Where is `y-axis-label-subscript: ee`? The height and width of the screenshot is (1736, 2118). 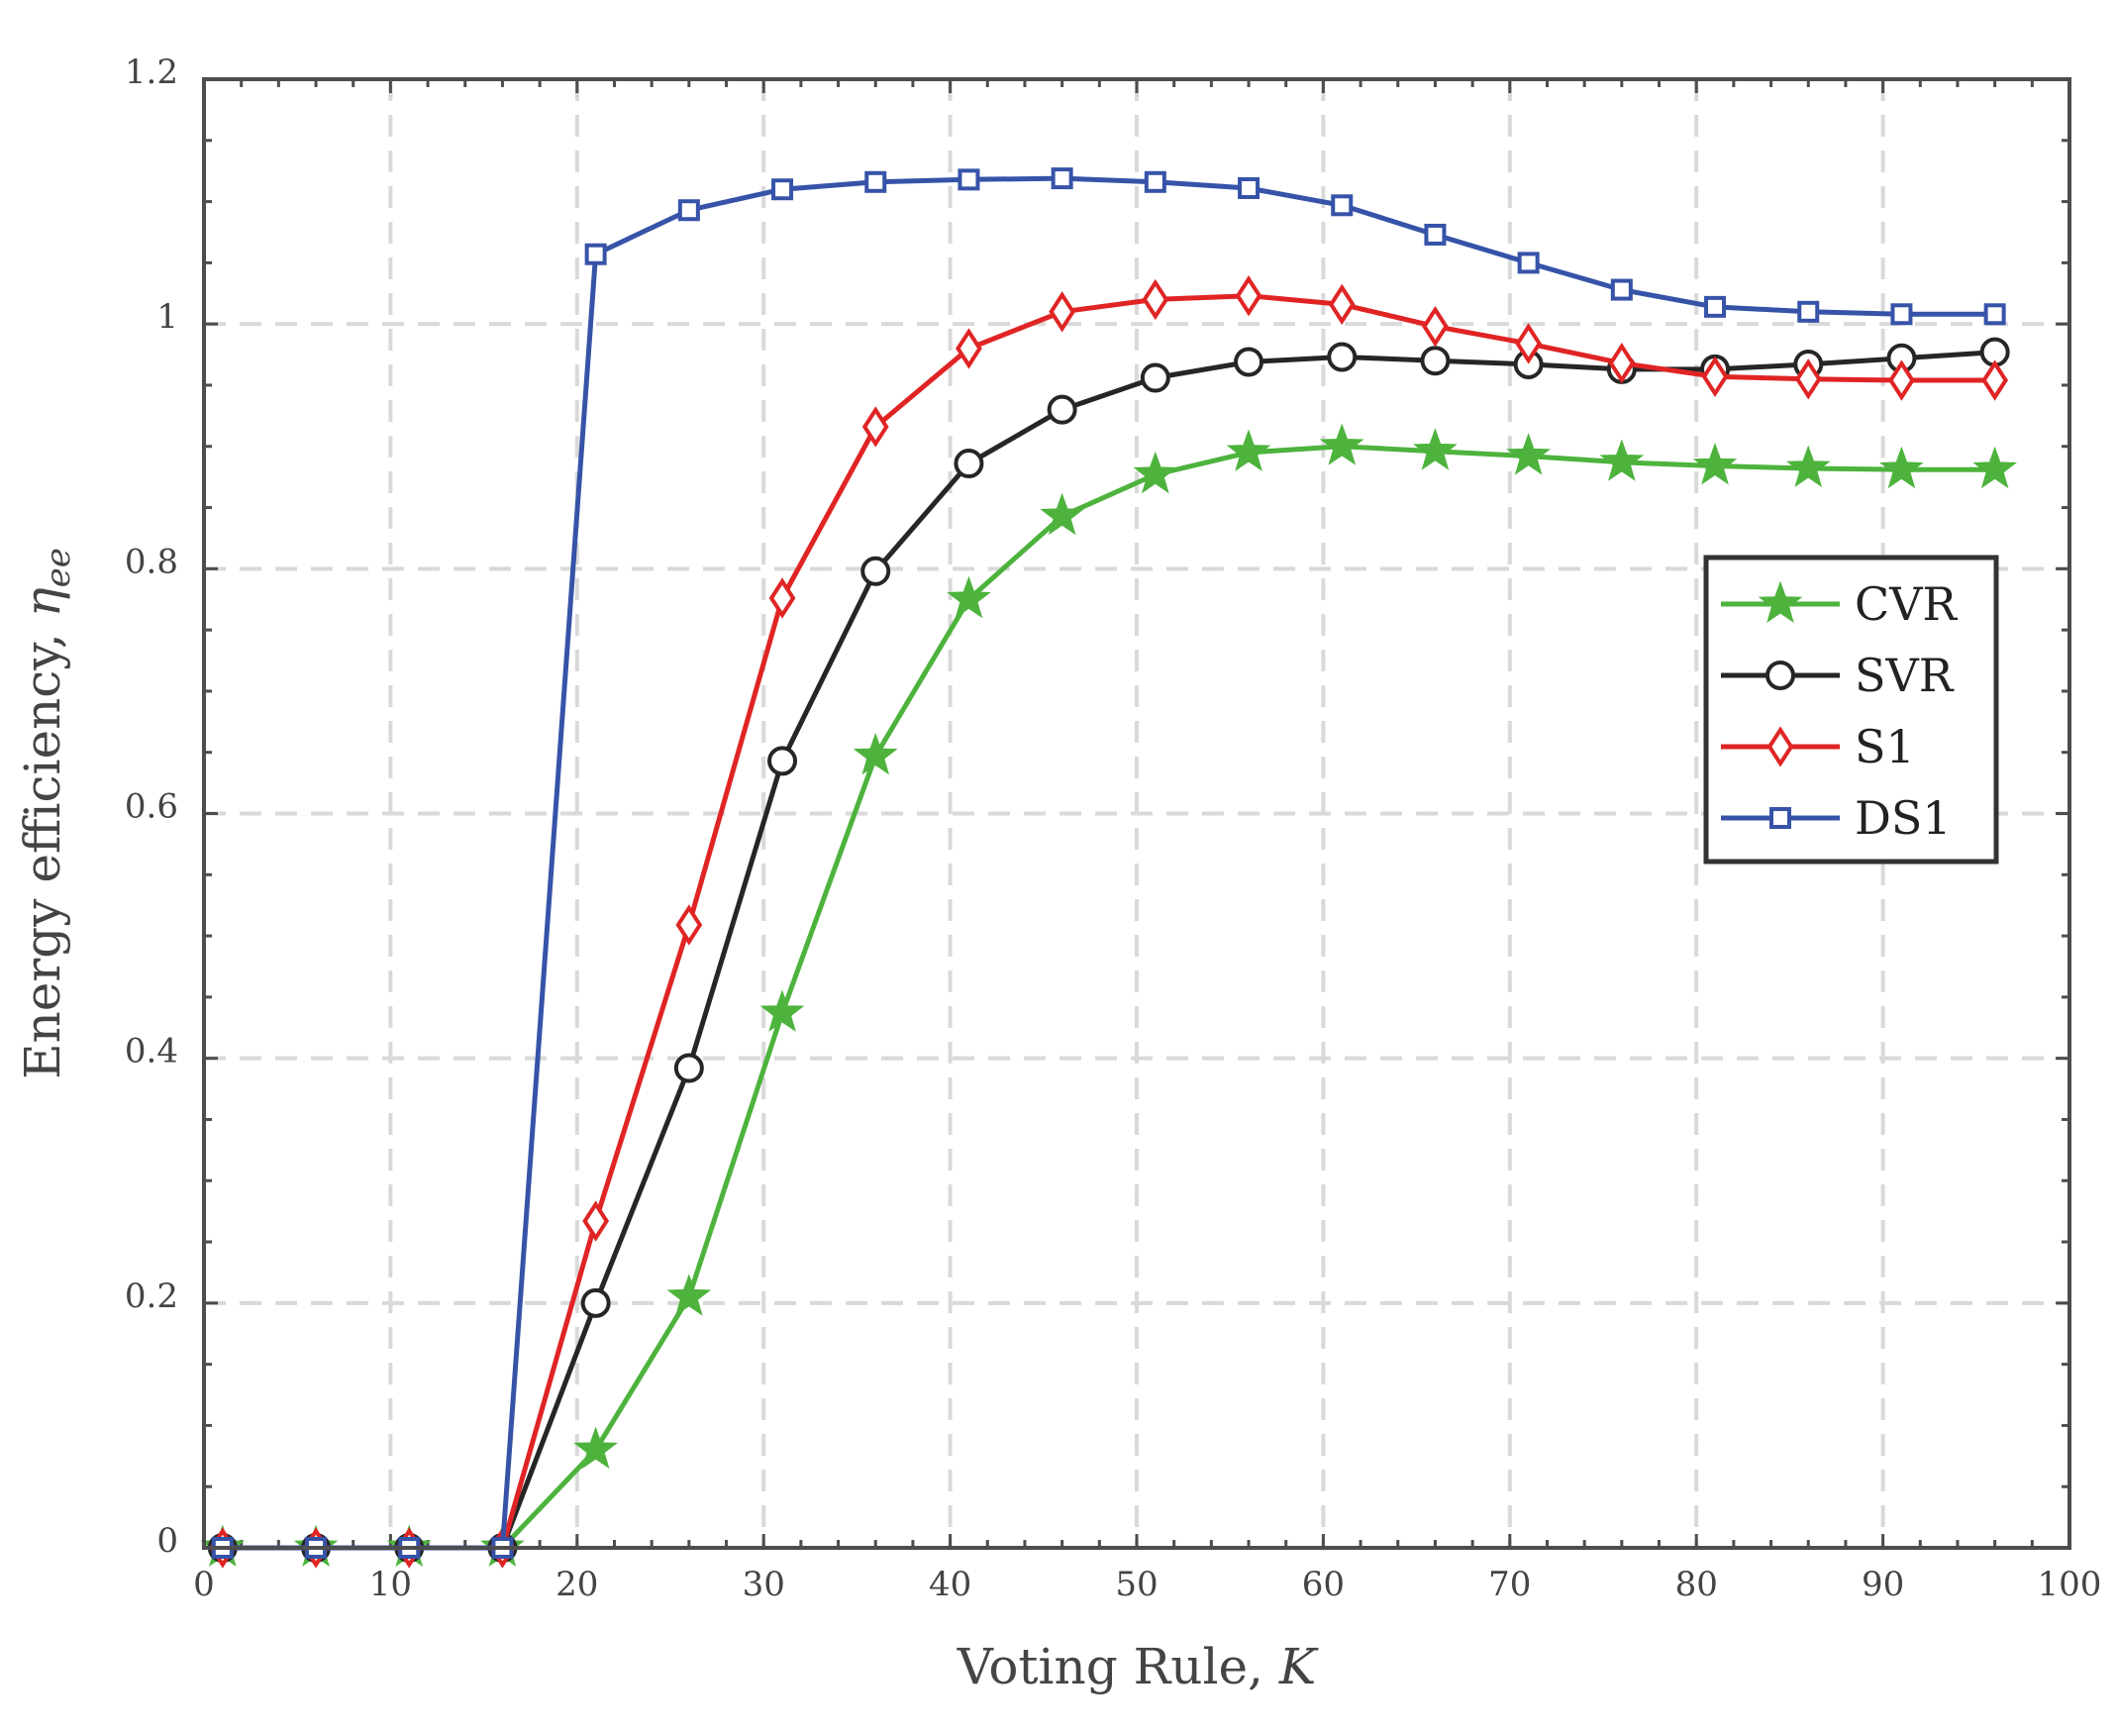
y-axis-label-subscript: ee is located at coordinates (58, 567).